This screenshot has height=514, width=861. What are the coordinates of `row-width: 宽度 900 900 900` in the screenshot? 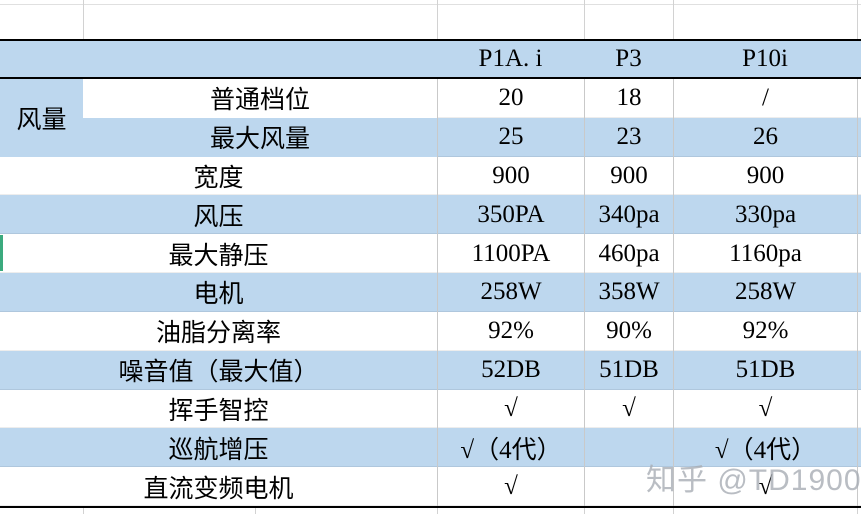 It's located at (430, 176).